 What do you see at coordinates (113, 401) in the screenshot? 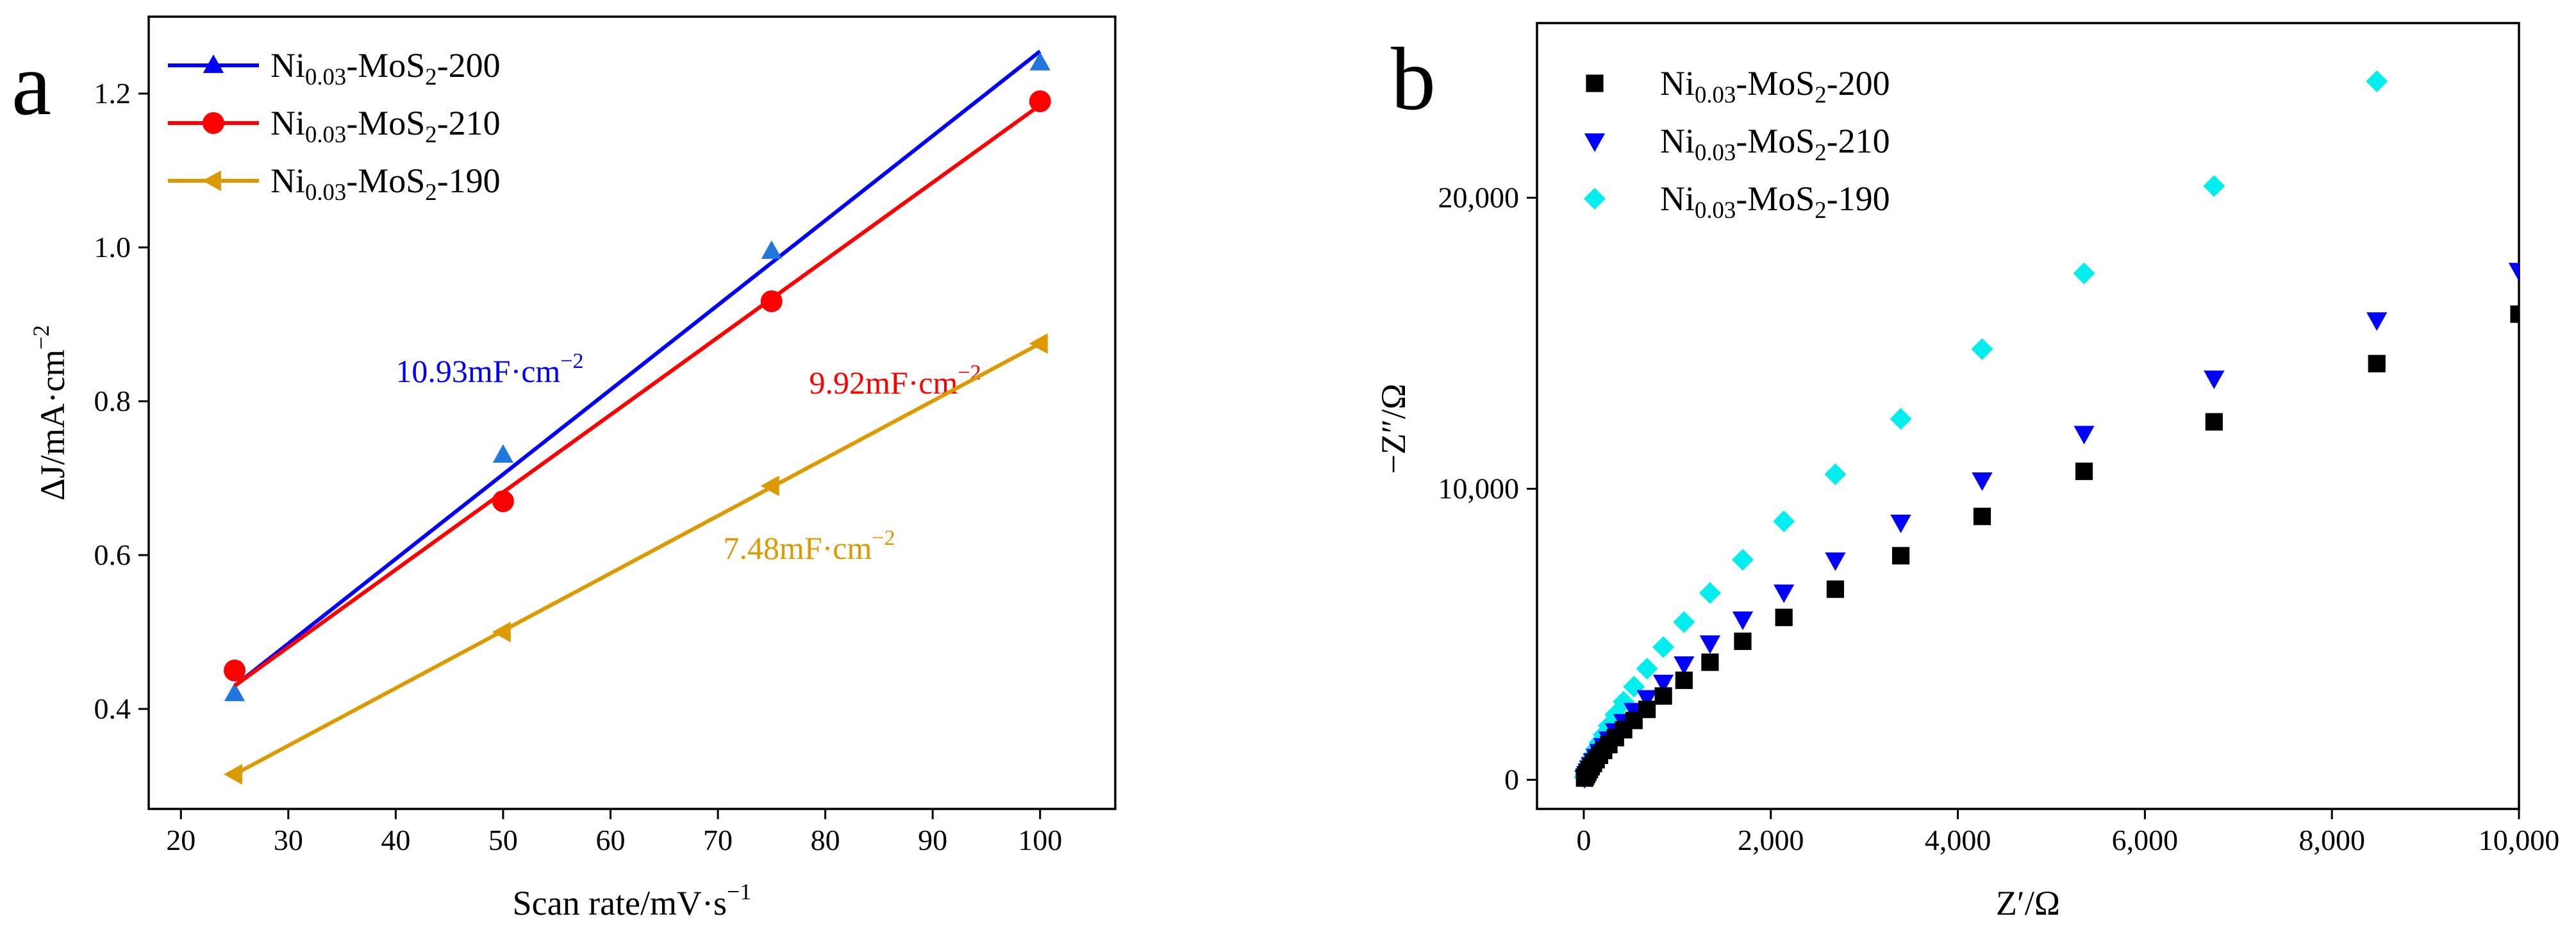
I see `y-tick-label: 0.8` at bounding box center [113, 401].